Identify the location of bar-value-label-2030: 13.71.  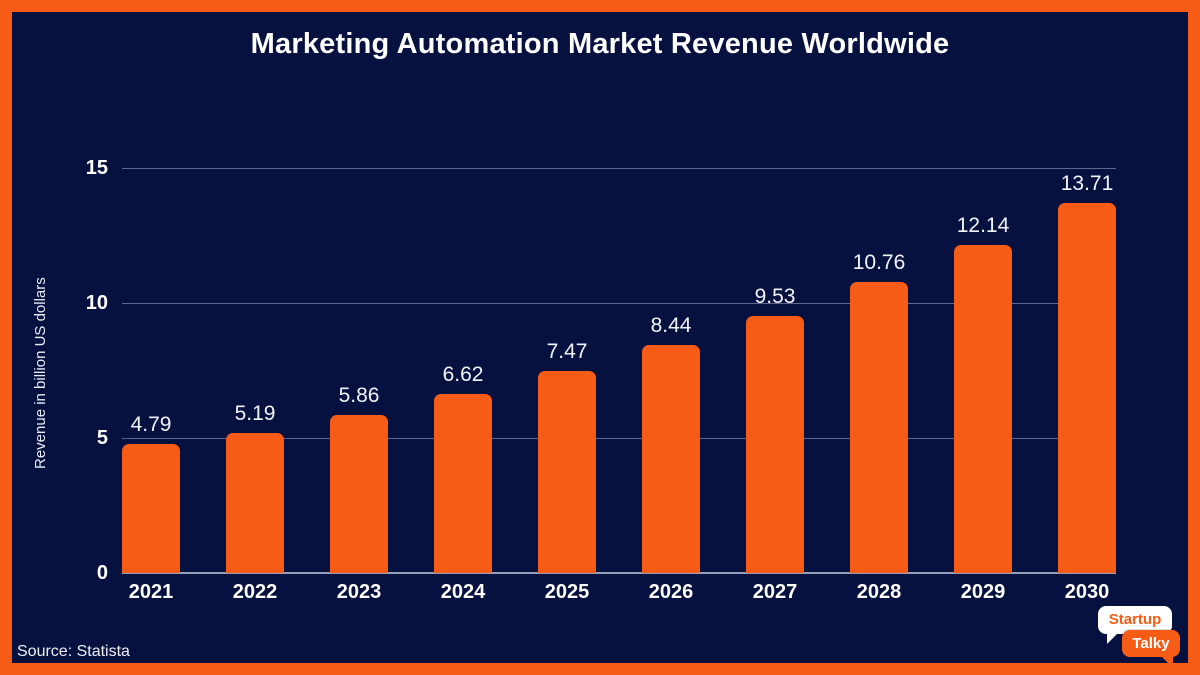
(1087, 183).